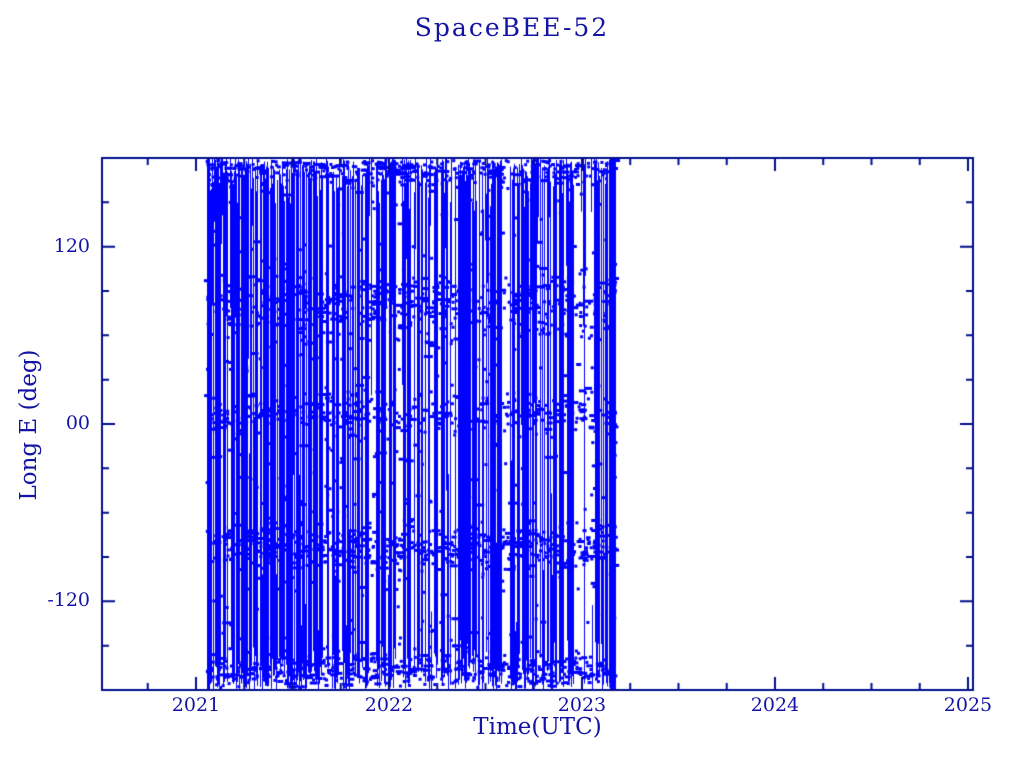 The width and height of the screenshot is (1024, 768). What do you see at coordinates (537, 727) in the screenshot?
I see `x-axis-title: Time(UTC)` at bounding box center [537, 727].